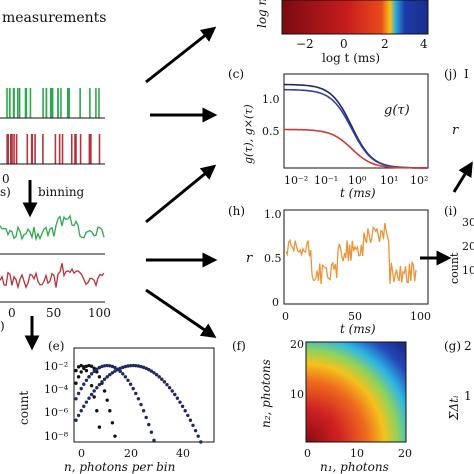  Describe the element at coordinates (420, 316) in the screenshot. I see `panel-h-xtick-100: 100` at that location.